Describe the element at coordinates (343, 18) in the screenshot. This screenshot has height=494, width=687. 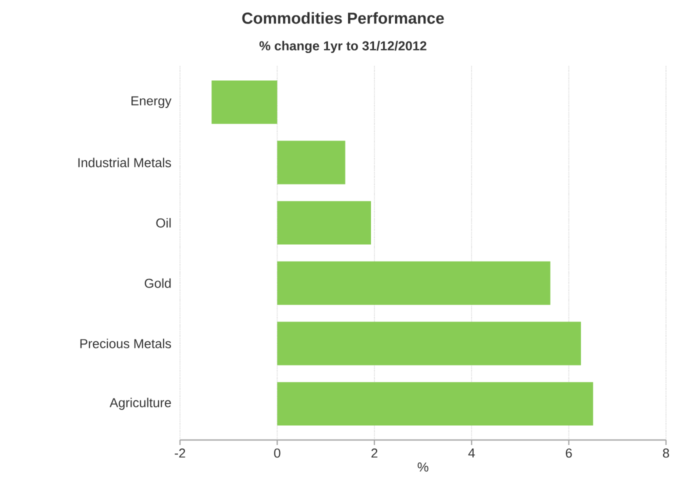
I see `chart-title: Commodities Performance` at that location.